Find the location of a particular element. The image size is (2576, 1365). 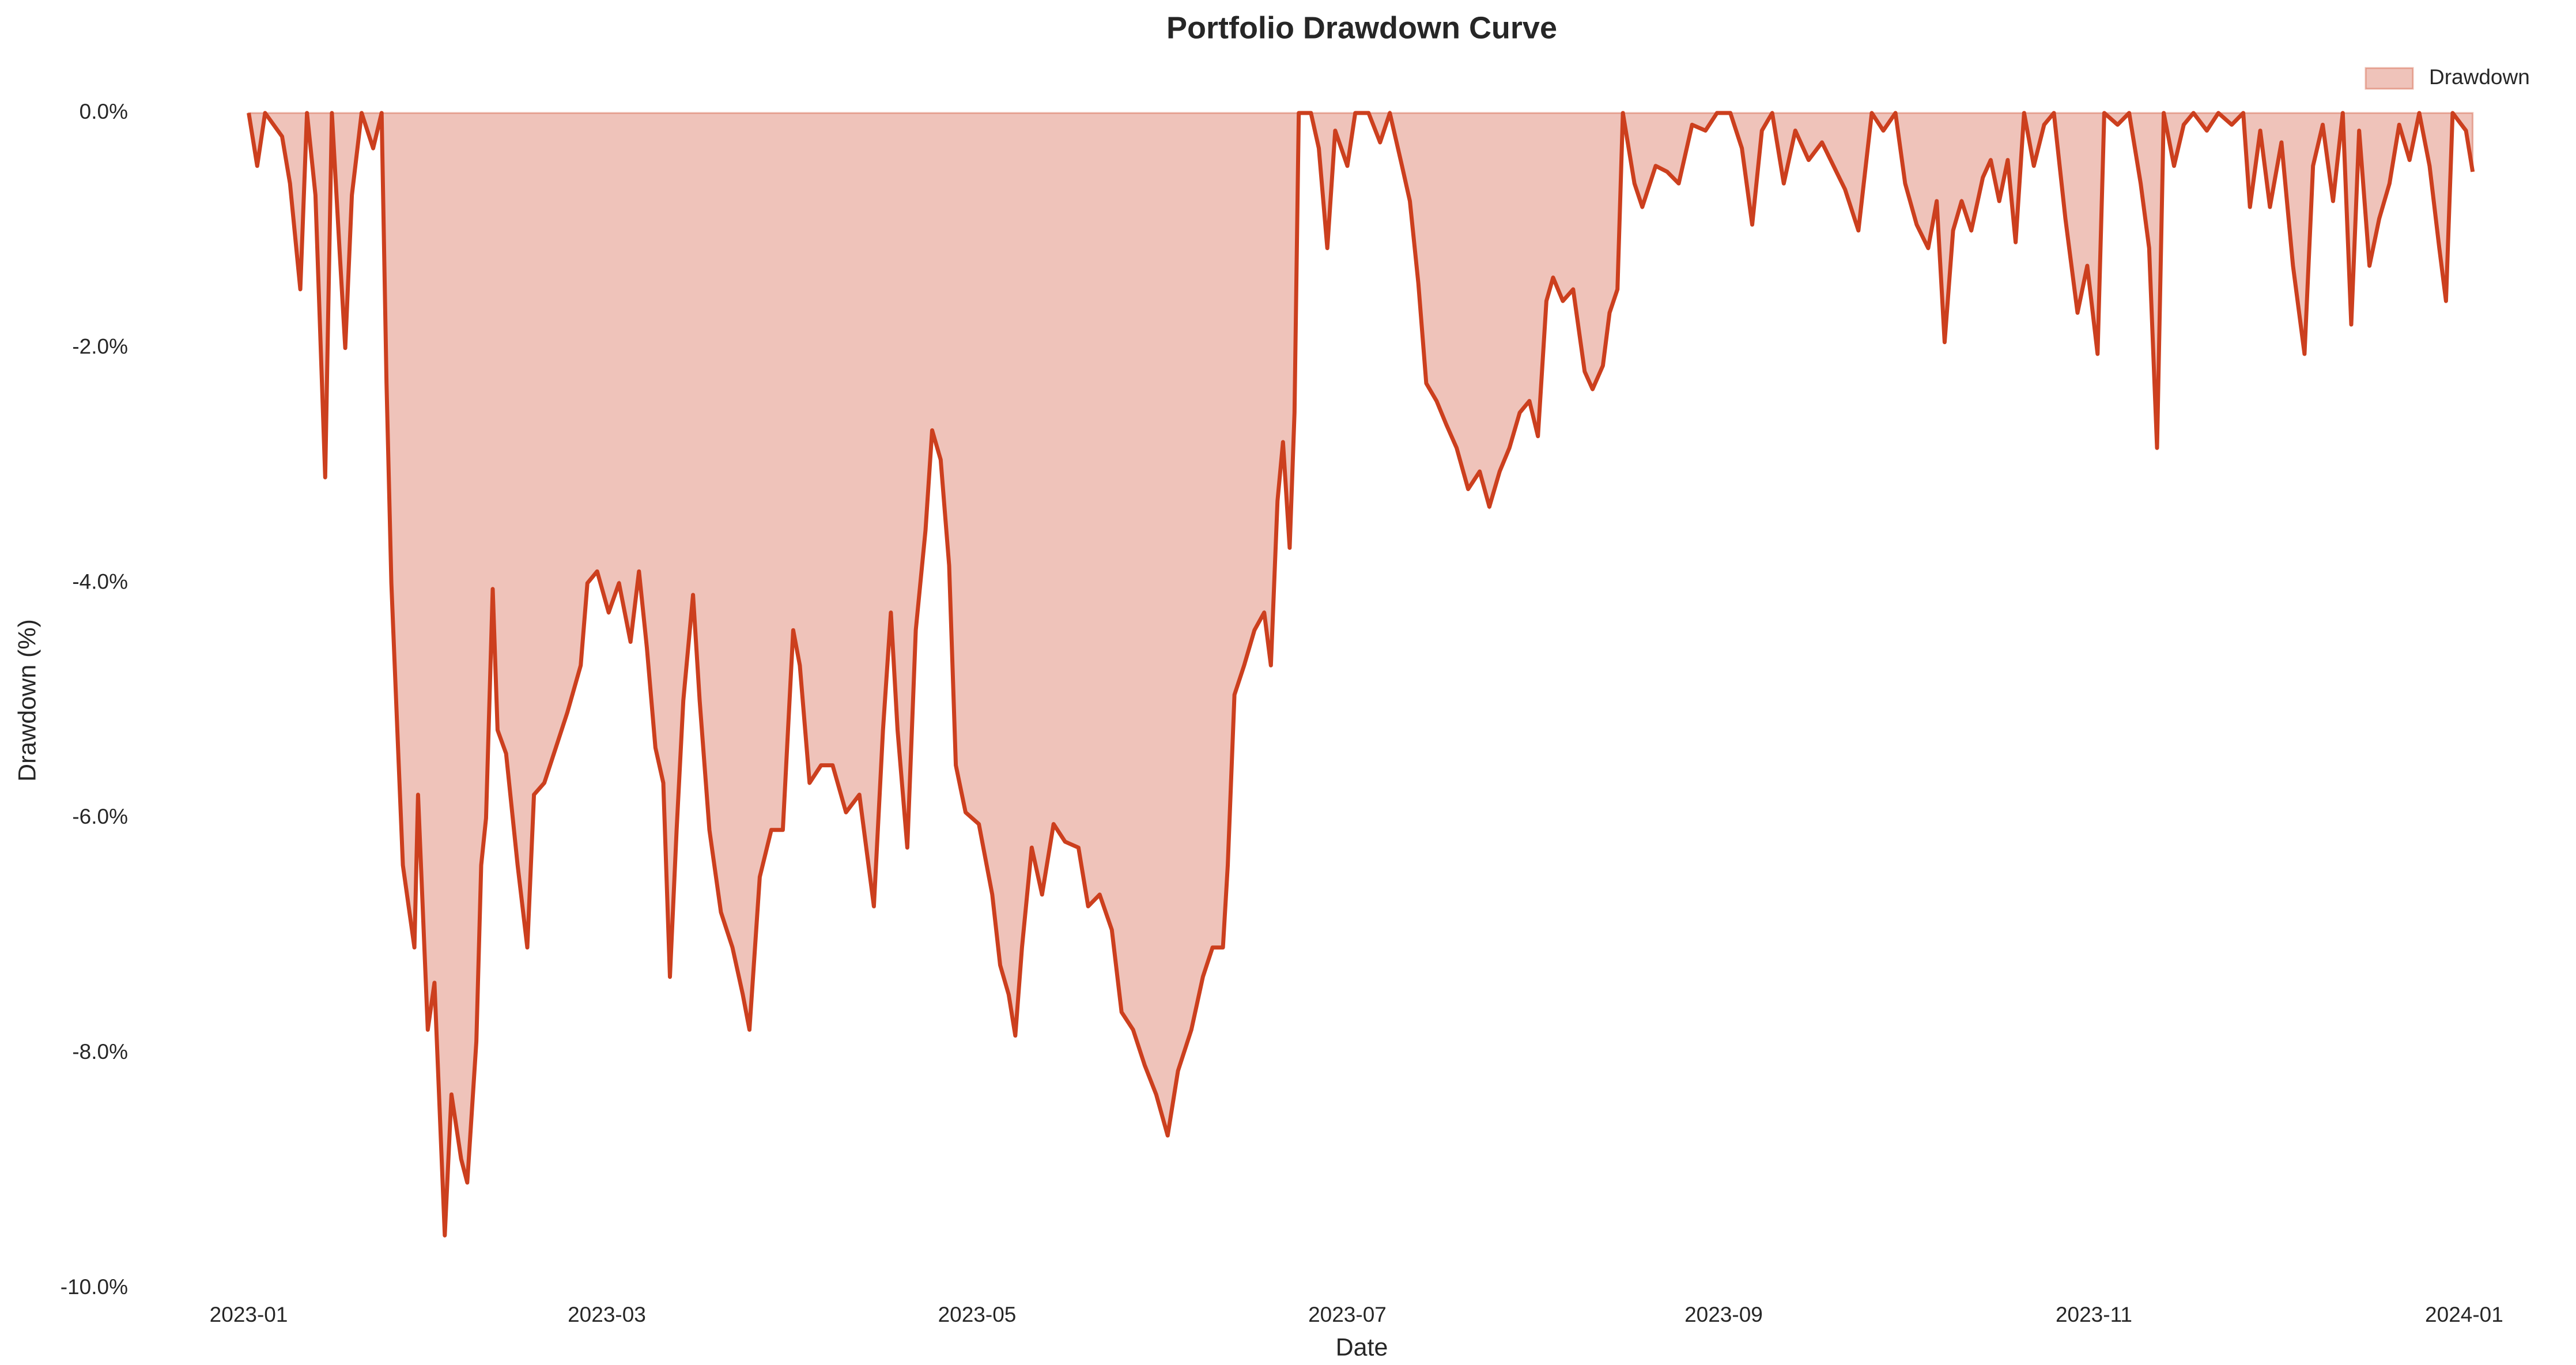

chart-title: Portfolio Drawdown Curve is located at coordinates (1361, 28).